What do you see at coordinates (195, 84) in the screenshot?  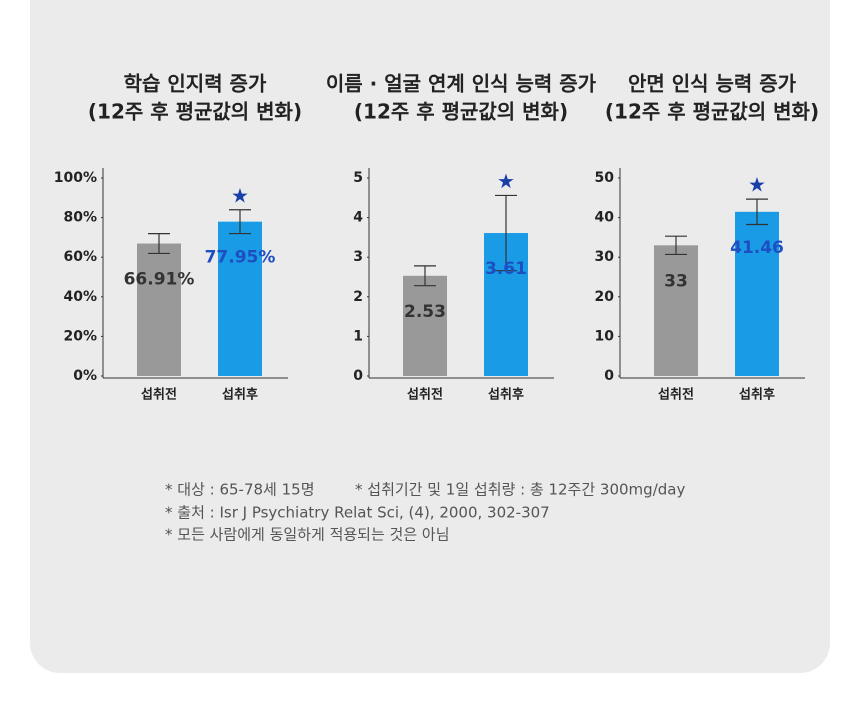 I see `chart-title: 학습 인지력 증가` at bounding box center [195, 84].